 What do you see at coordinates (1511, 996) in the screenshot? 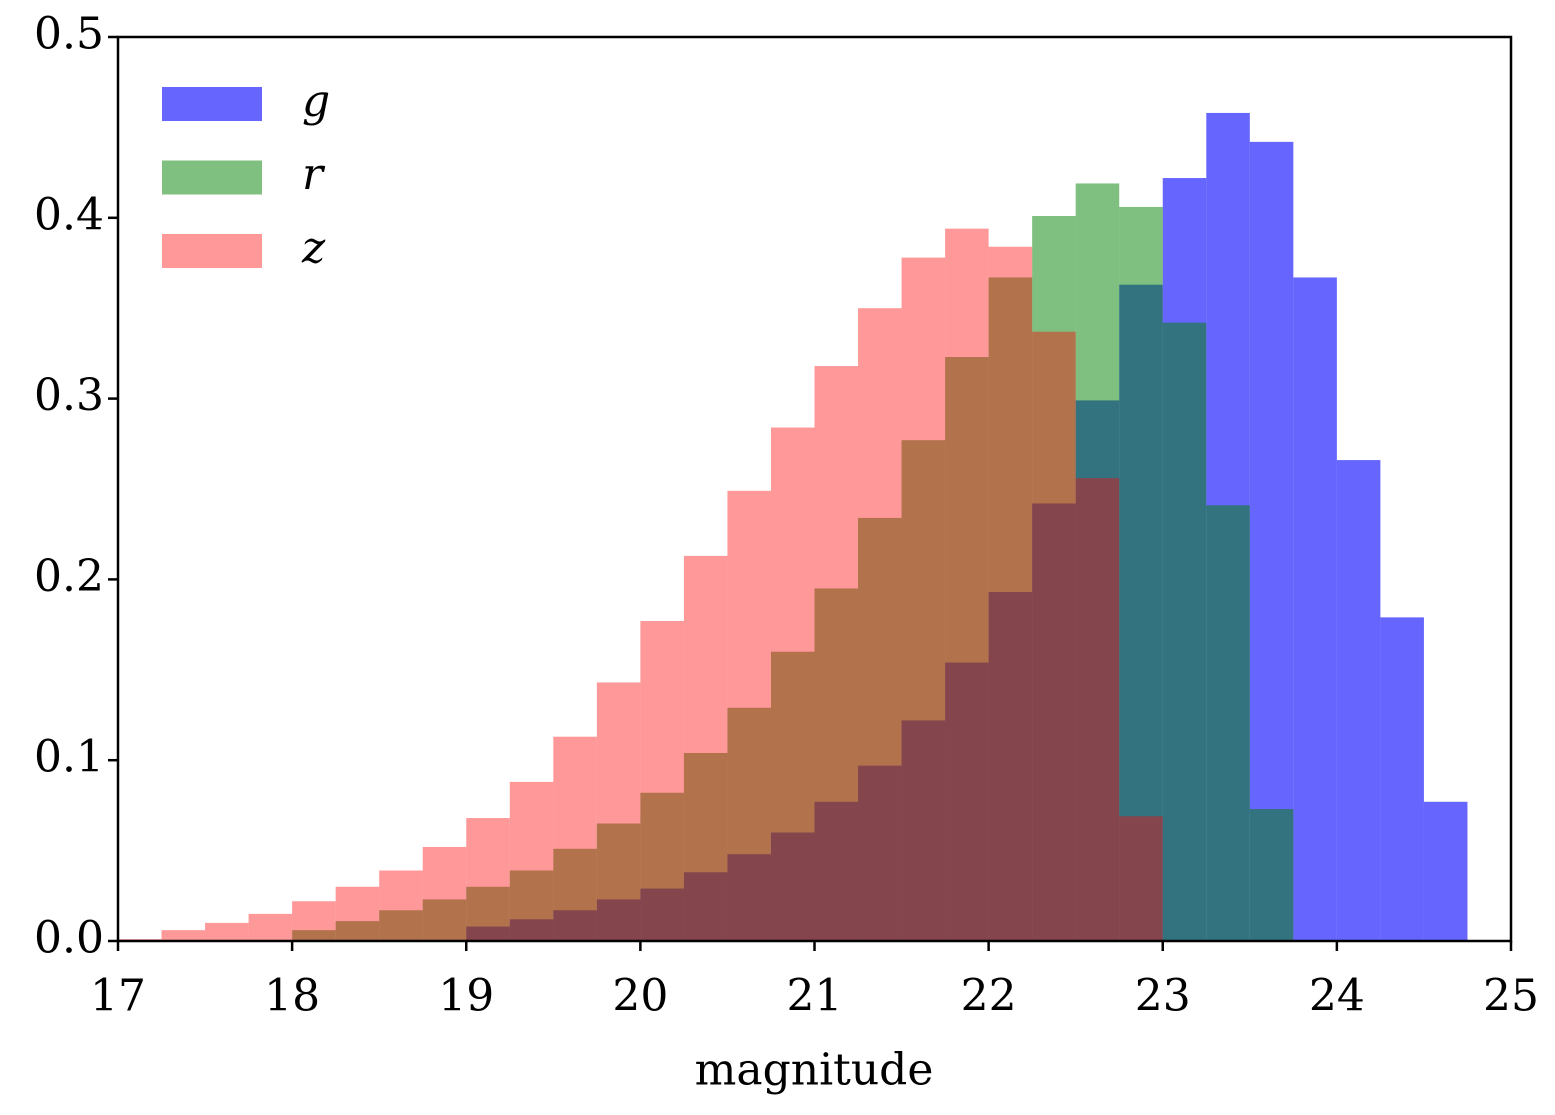
I see `x-tick-label: 25` at bounding box center [1511, 996].